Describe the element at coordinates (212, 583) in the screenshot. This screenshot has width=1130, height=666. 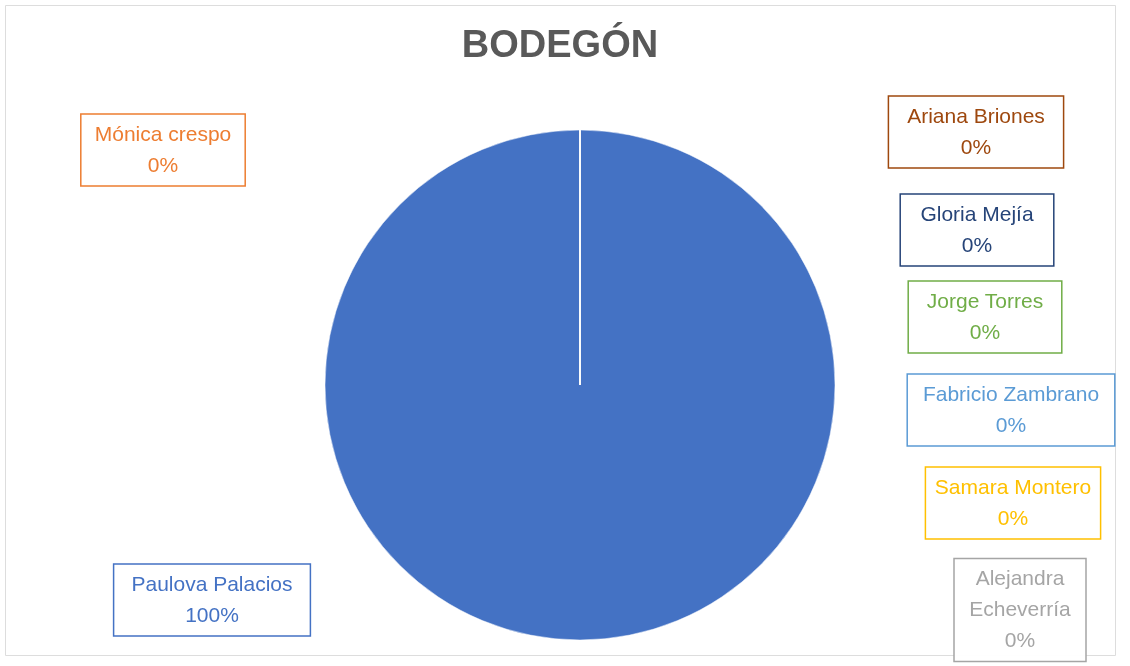
I see `slice-label: Paulova Palacios` at that location.